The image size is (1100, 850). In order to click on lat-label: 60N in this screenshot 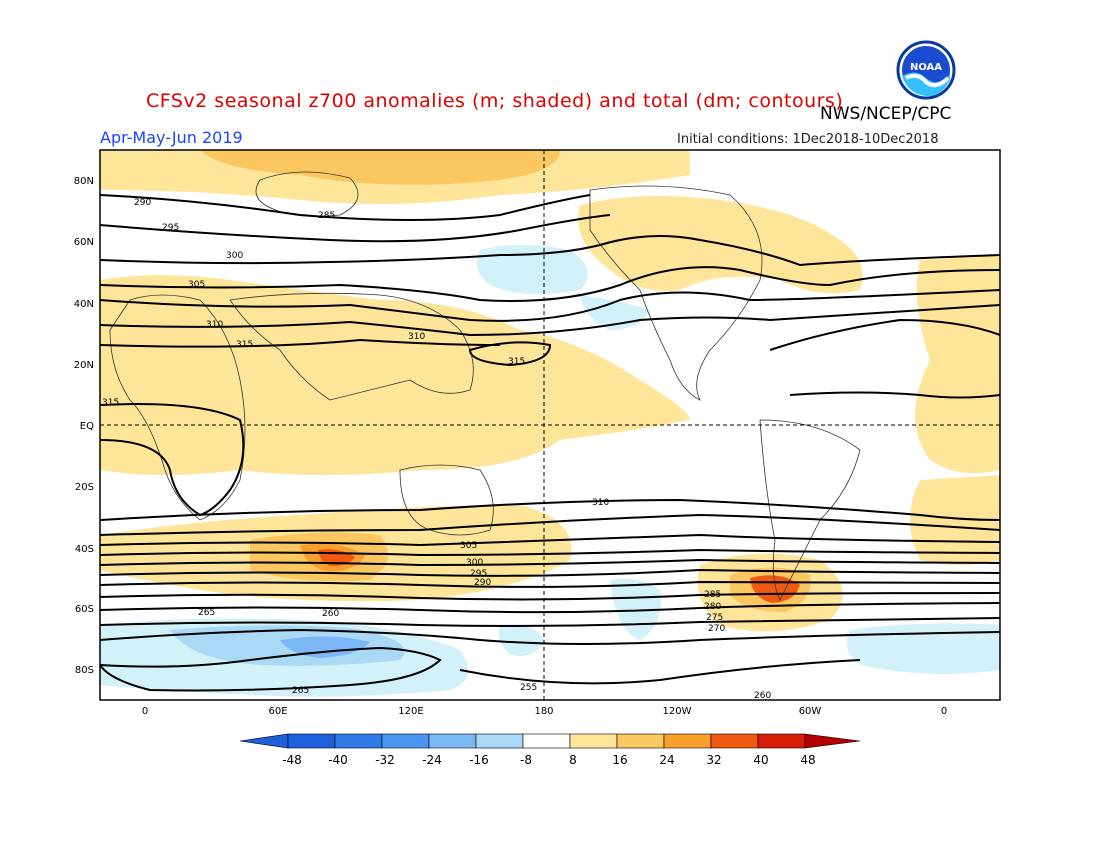, I will do `click(84, 242)`.